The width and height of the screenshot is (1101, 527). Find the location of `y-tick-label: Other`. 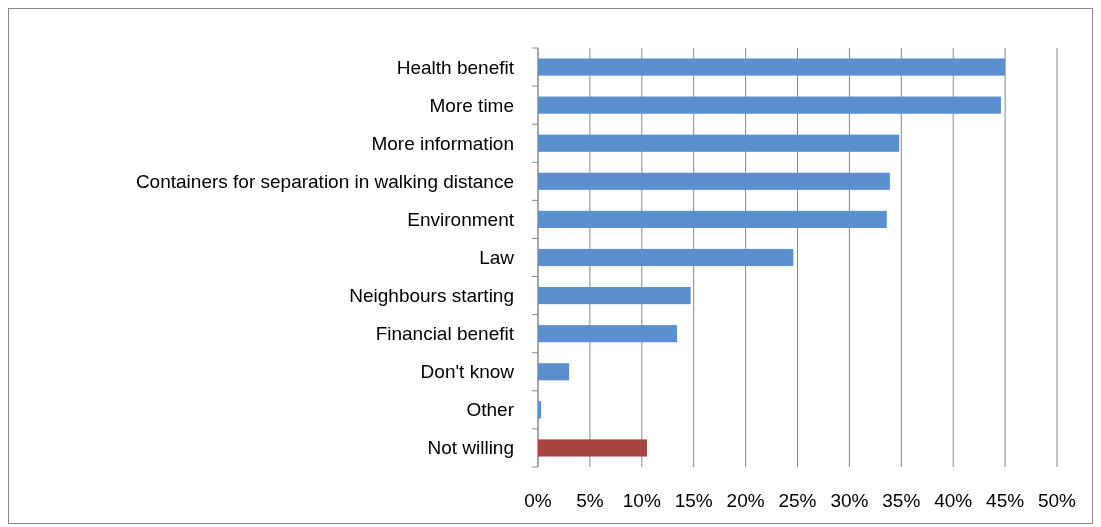

y-tick-label: Other is located at coordinates (490, 410).